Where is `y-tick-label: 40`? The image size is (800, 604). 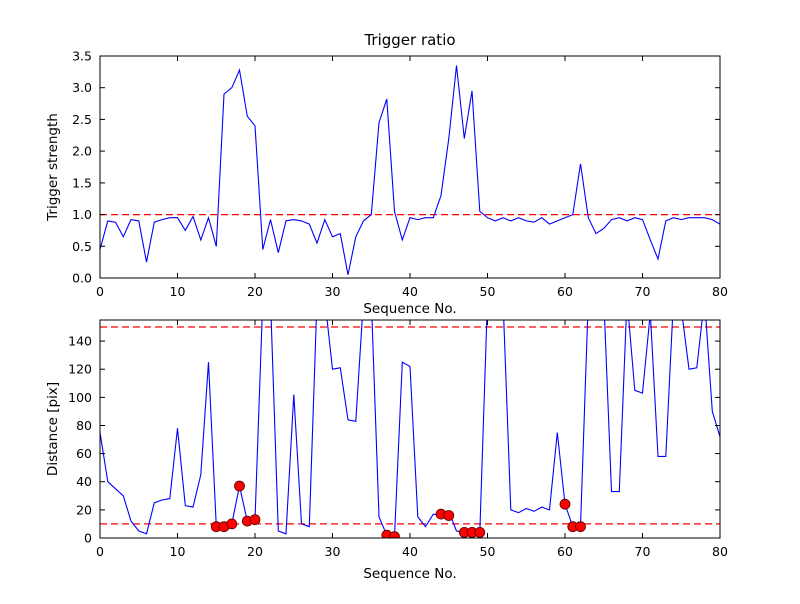 y-tick-label: 40 is located at coordinates (84, 481).